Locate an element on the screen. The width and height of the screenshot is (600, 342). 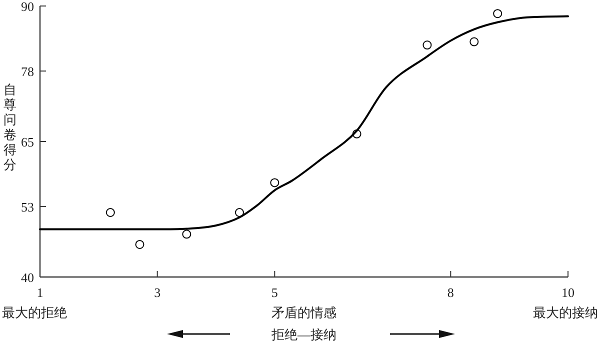
text: 拒绝—接纳 is located at coordinates (303, 334).